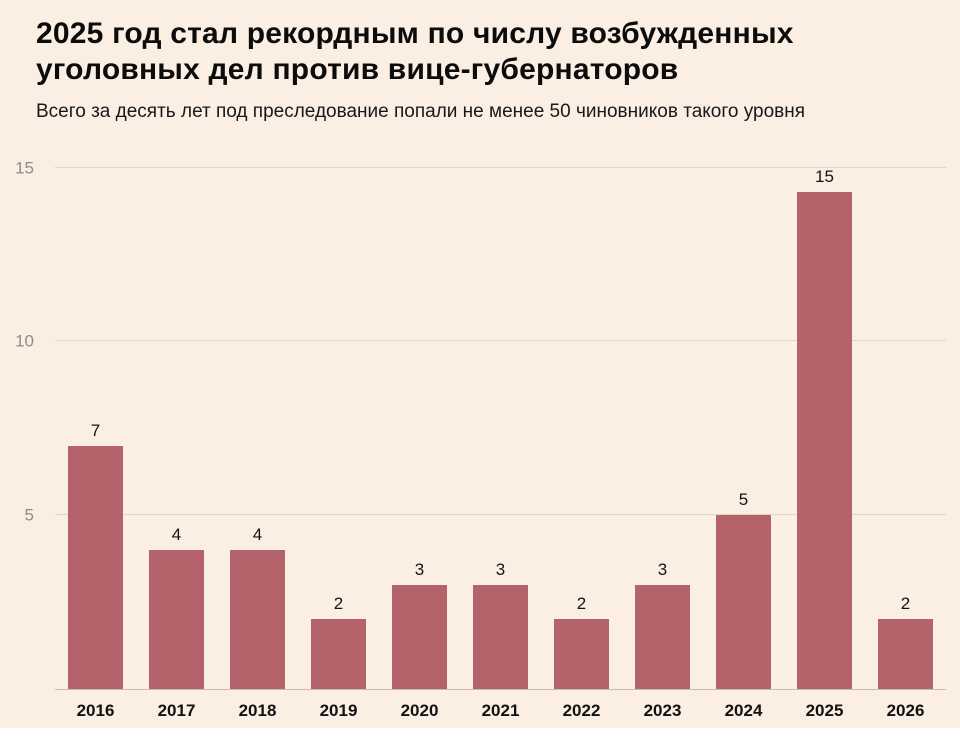 This screenshot has height=741, width=960. Describe the element at coordinates (824, 176) in the screenshot. I see `bar-value-label: 15` at that location.